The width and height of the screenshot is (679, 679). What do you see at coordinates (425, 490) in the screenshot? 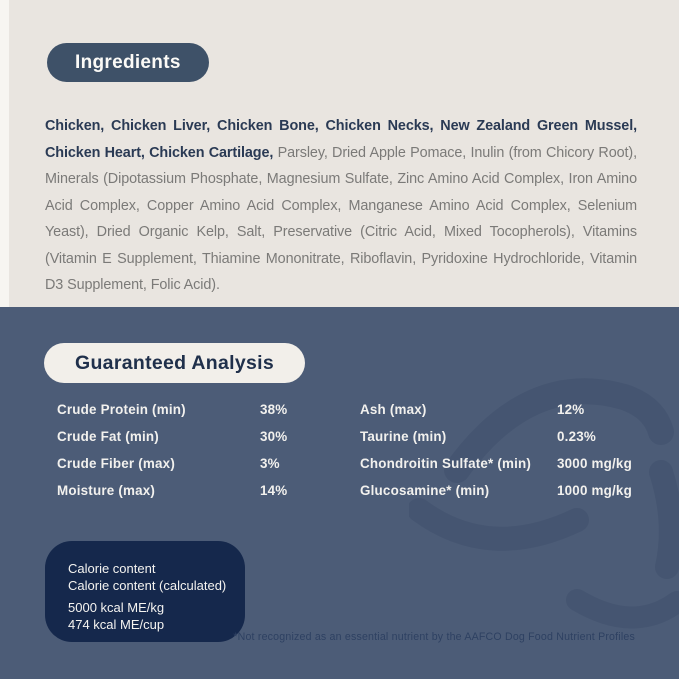
I see `analysis-label: Glucosamine* (min)` at bounding box center [425, 490].